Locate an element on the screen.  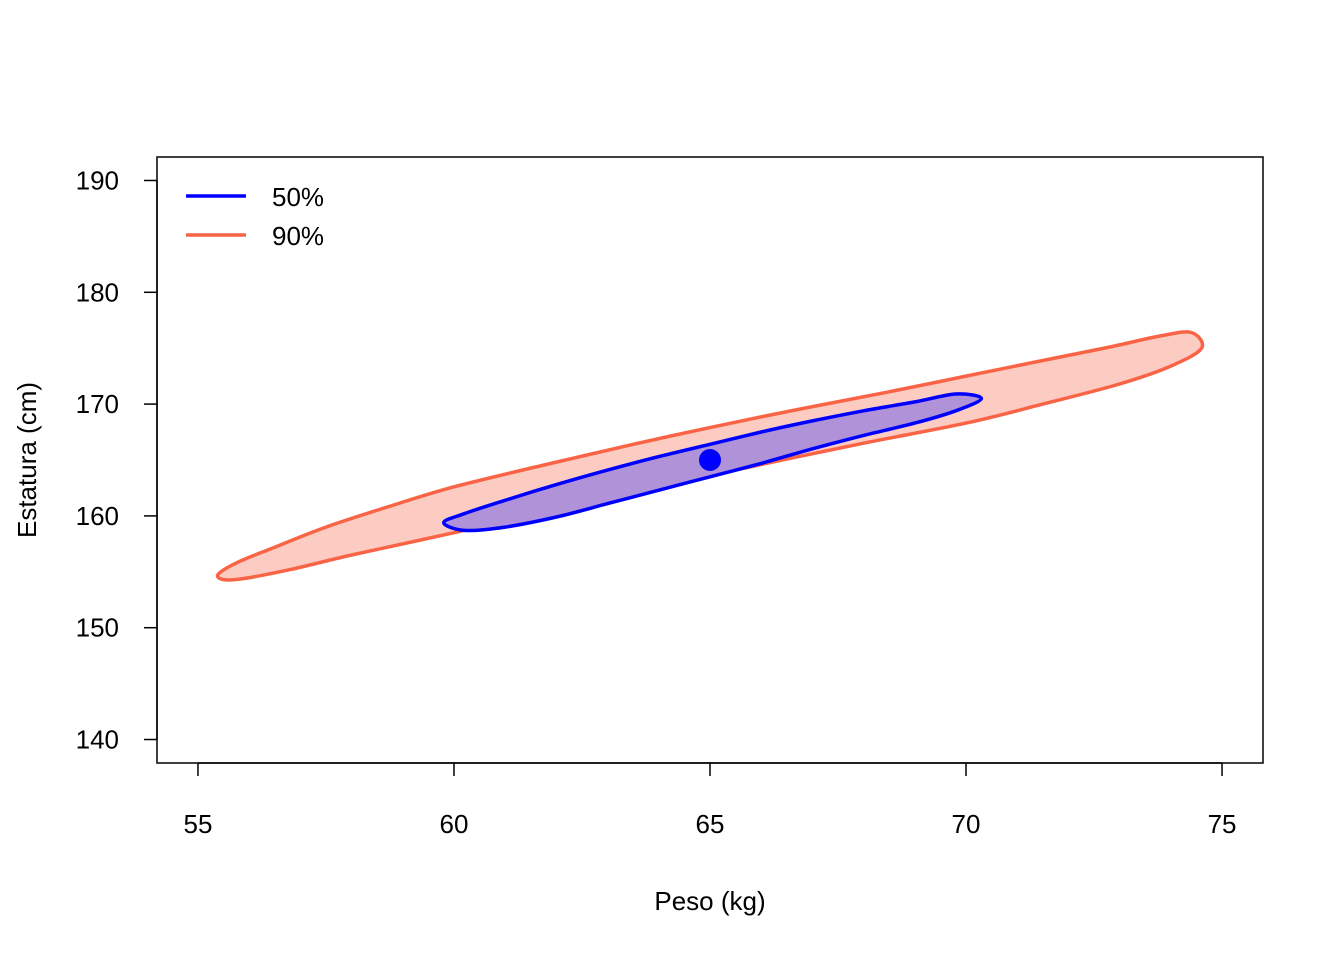
center-point is located at coordinates (710, 460).